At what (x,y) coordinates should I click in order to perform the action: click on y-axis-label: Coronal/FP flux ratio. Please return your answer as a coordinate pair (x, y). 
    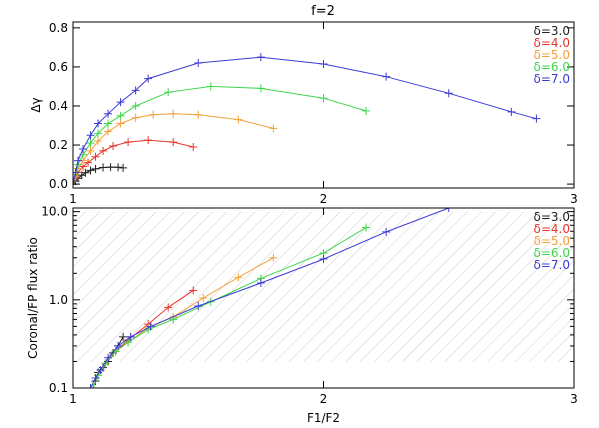
    Looking at the image, I should click on (33, 298).